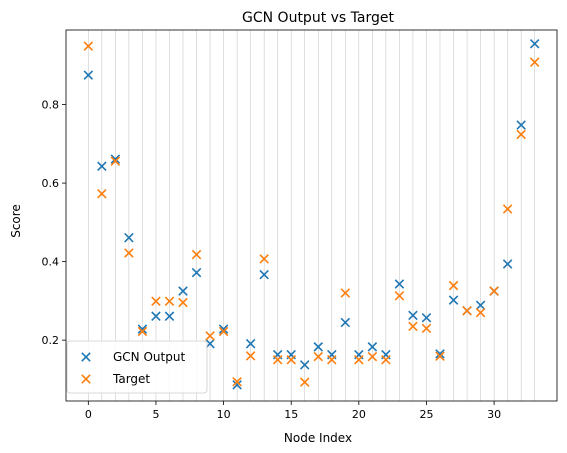 The height and width of the screenshot is (453, 567). What do you see at coordinates (54, 223) in the screenshot?
I see `y-axis-ticks: 0.2 0.4 0.6 0.8` at bounding box center [54, 223].